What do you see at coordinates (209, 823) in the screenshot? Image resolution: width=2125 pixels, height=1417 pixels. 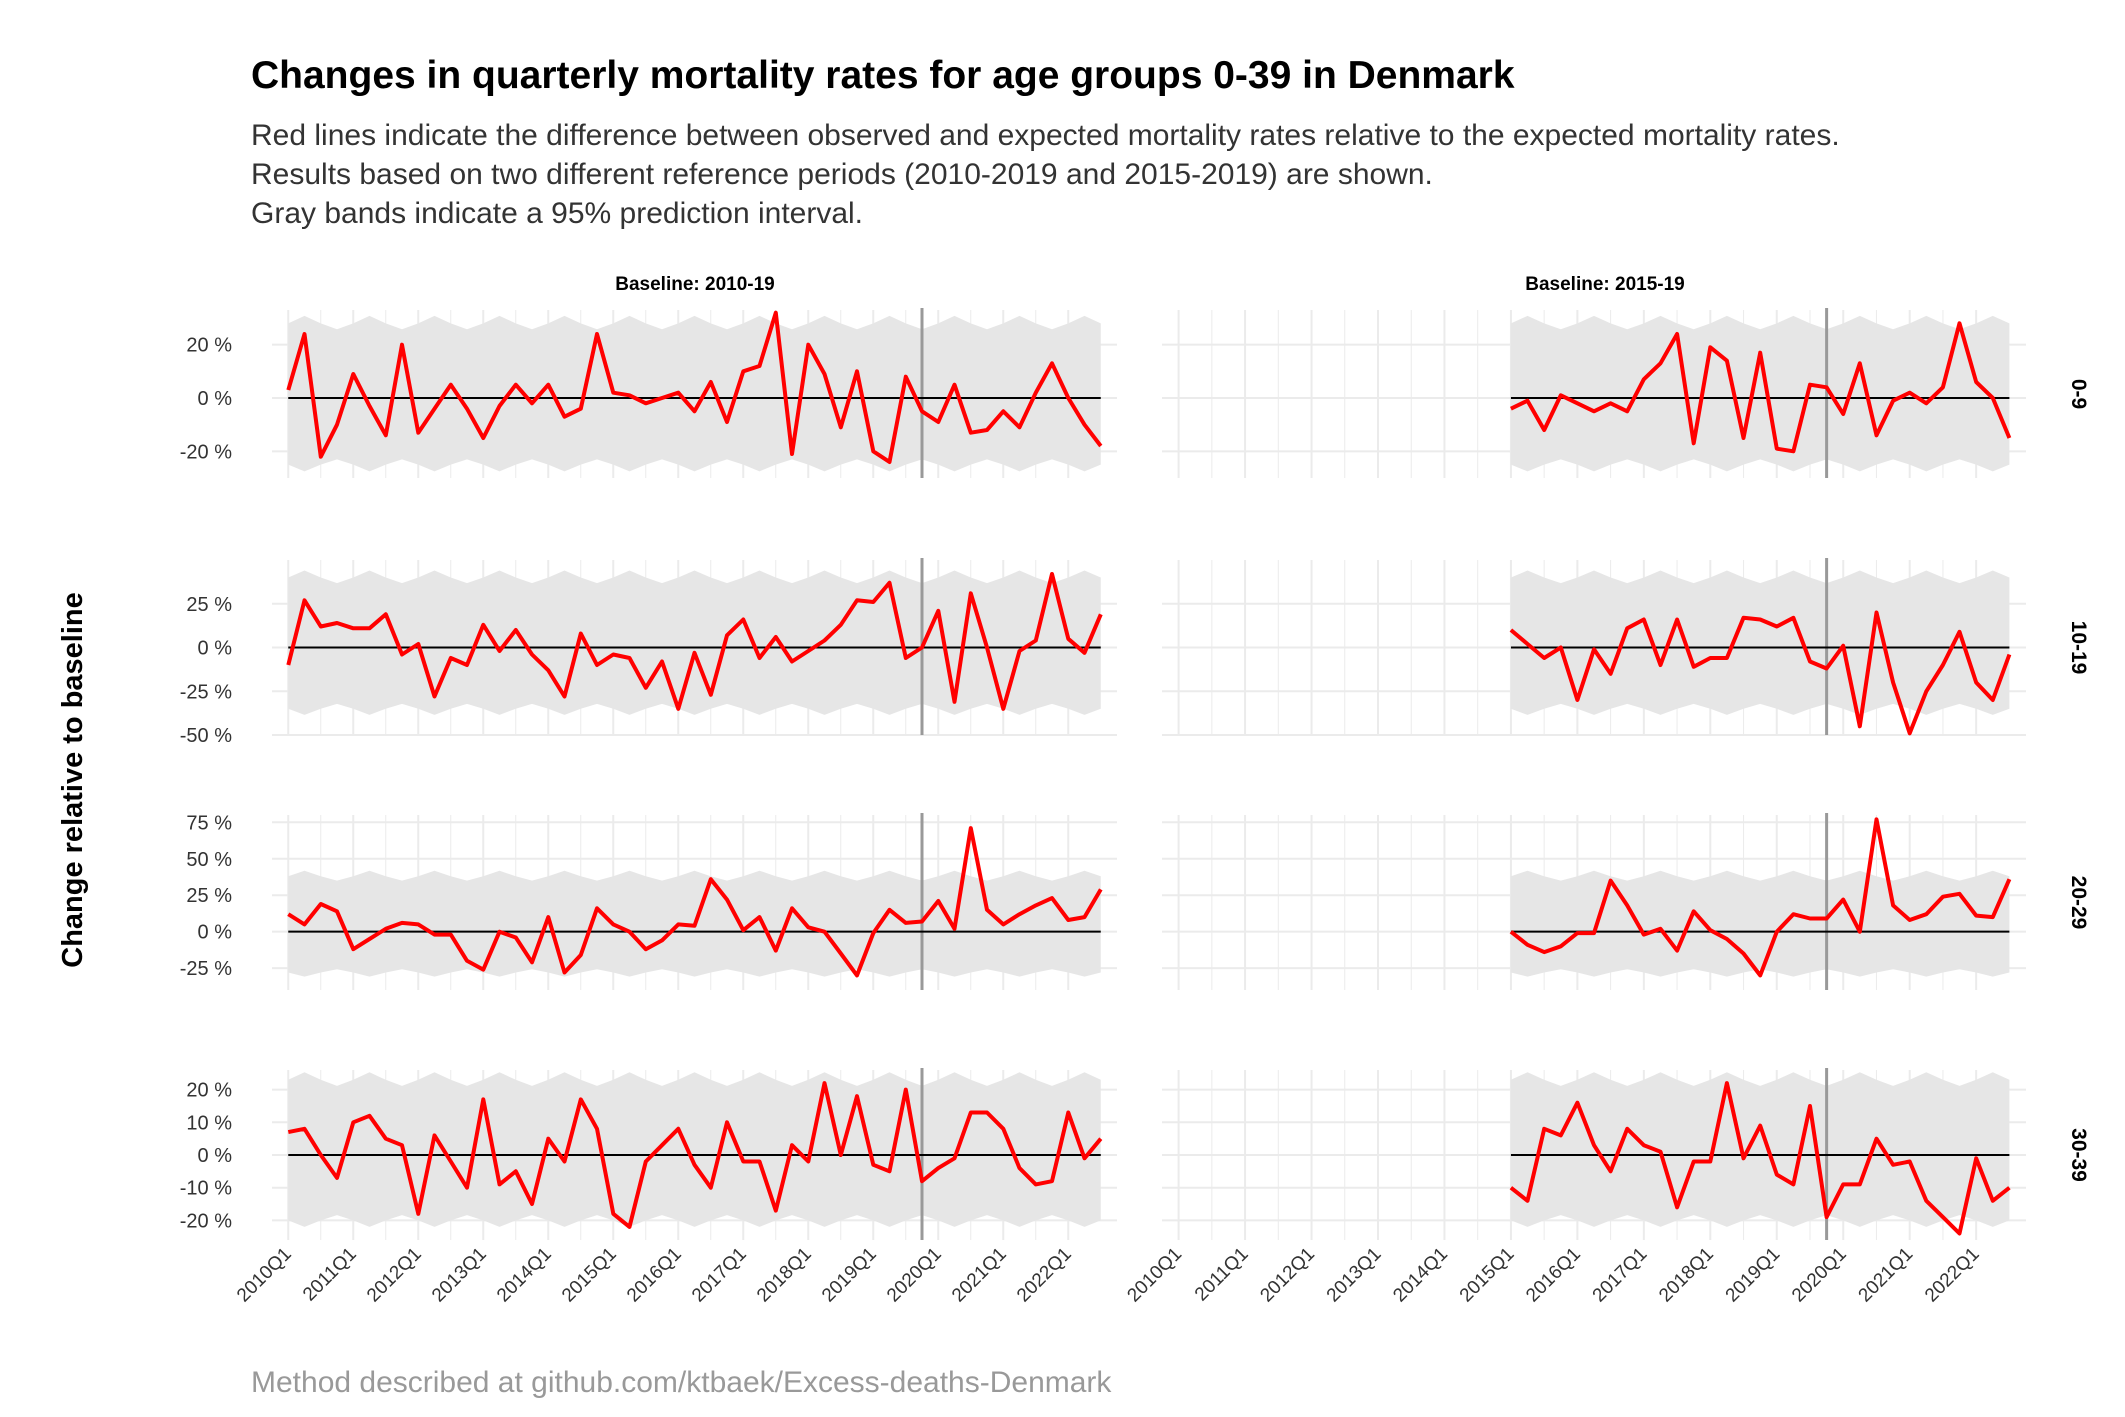 I see `y-tick-label: 75 %` at bounding box center [209, 823].